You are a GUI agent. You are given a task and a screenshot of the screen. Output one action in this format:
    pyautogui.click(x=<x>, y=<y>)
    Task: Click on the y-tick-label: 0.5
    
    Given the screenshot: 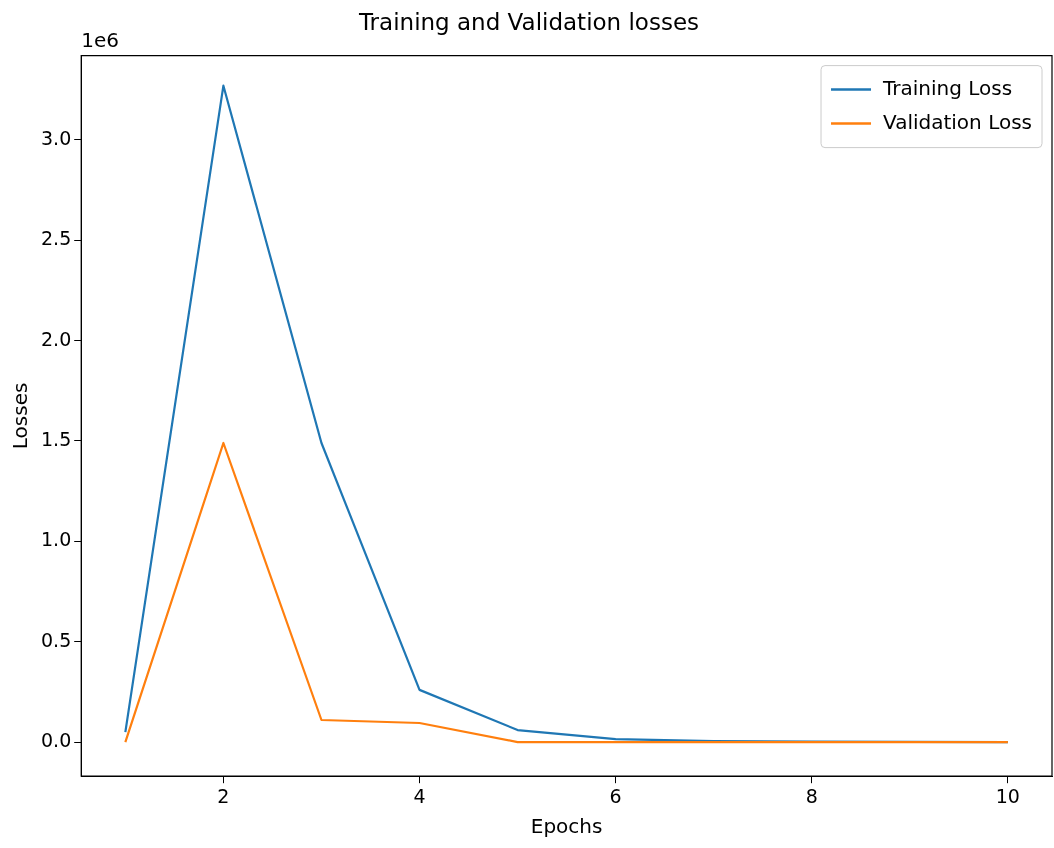 What is the action you would take?
    pyautogui.click(x=56, y=639)
    